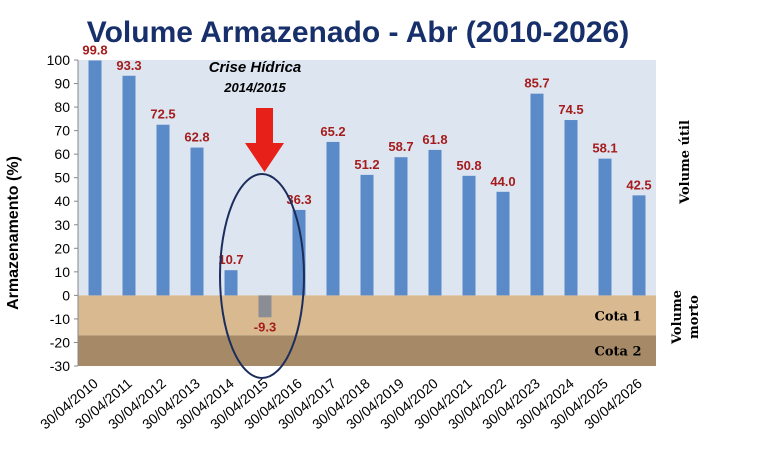  What do you see at coordinates (536, 83) in the screenshot?
I see `data-label: 85.7` at bounding box center [536, 83].